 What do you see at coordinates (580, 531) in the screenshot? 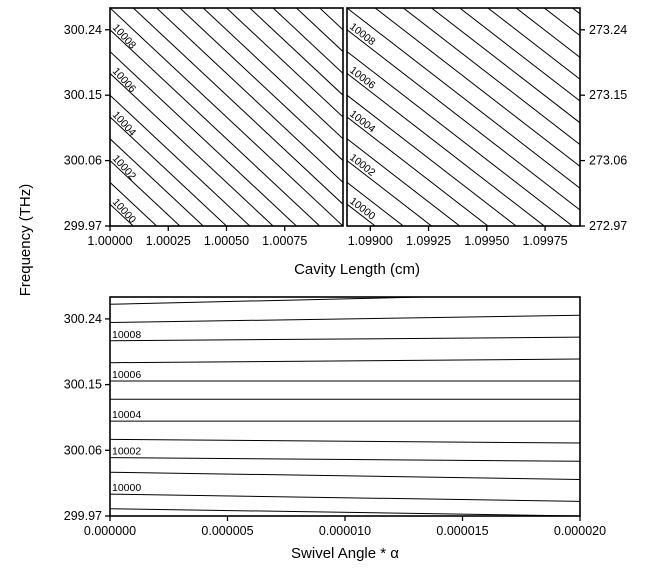
I see `x-tick-label: 0.000020` at bounding box center [580, 531].